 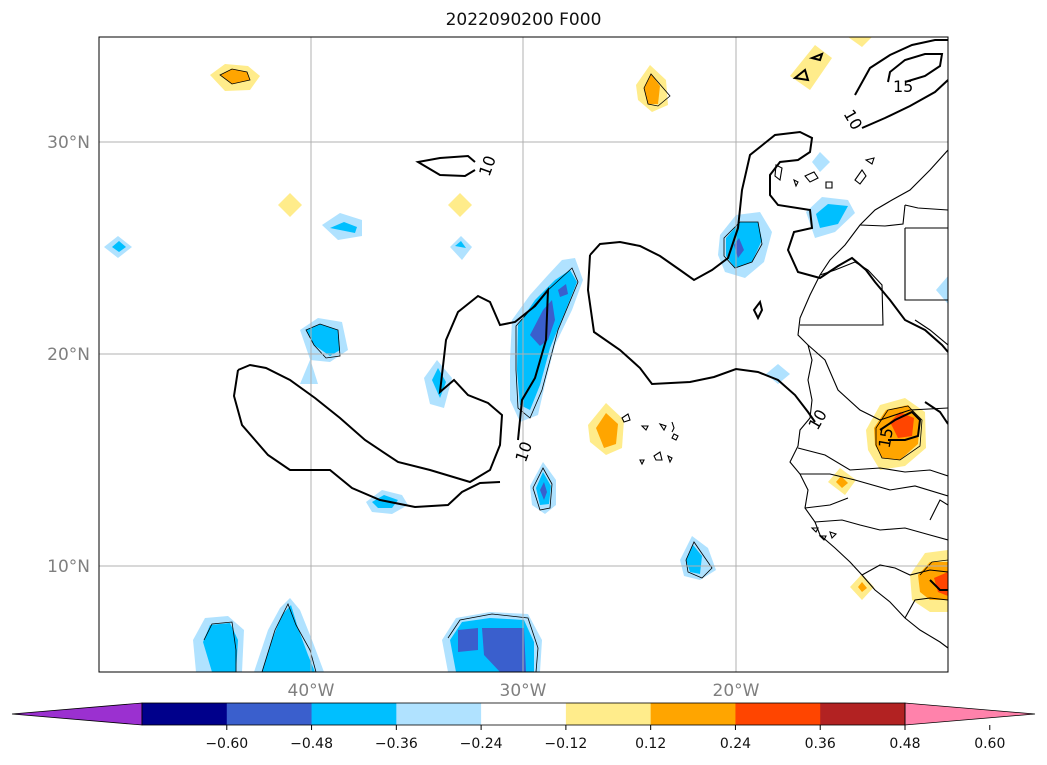 I want to click on colorbar-tick-label: −0.36, so click(x=396, y=744).